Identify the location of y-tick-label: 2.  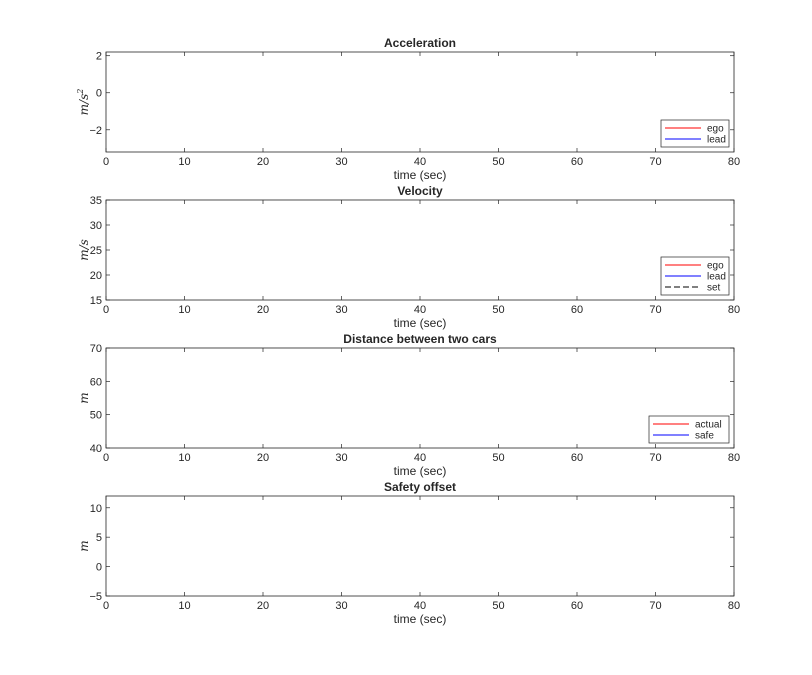
(99, 57).